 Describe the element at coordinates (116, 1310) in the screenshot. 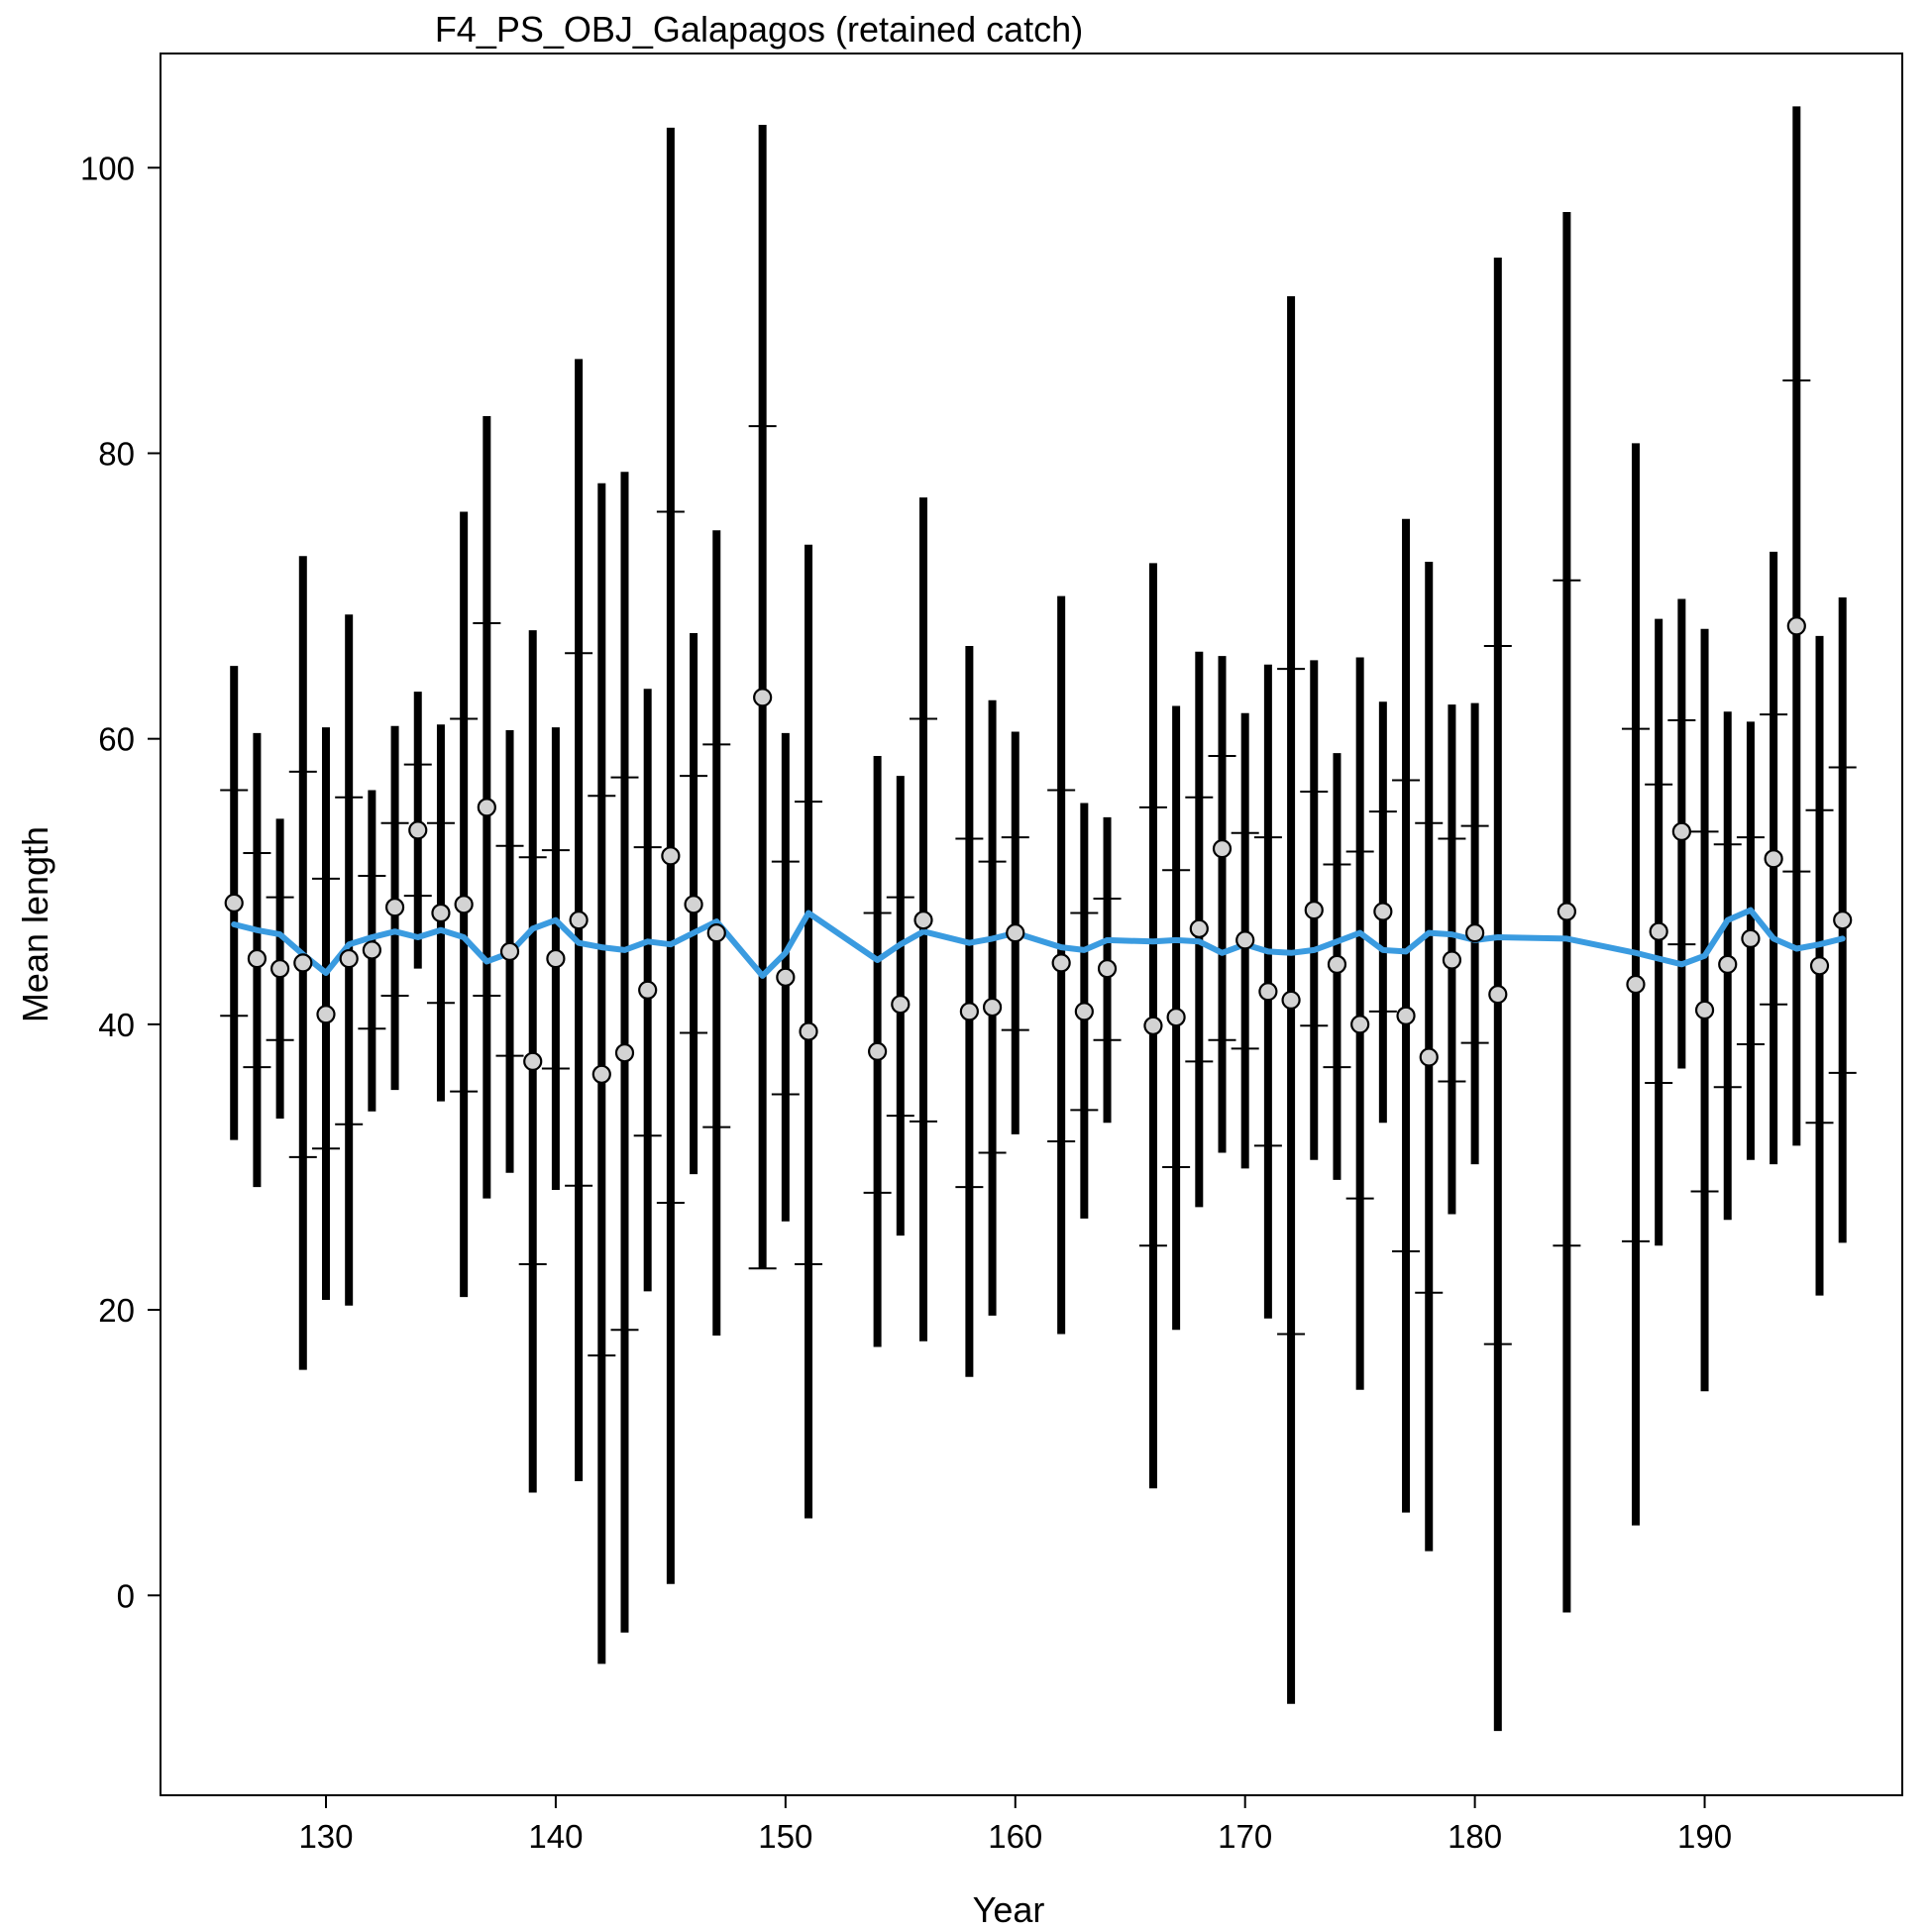

I see `y-tick-label: 20` at that location.